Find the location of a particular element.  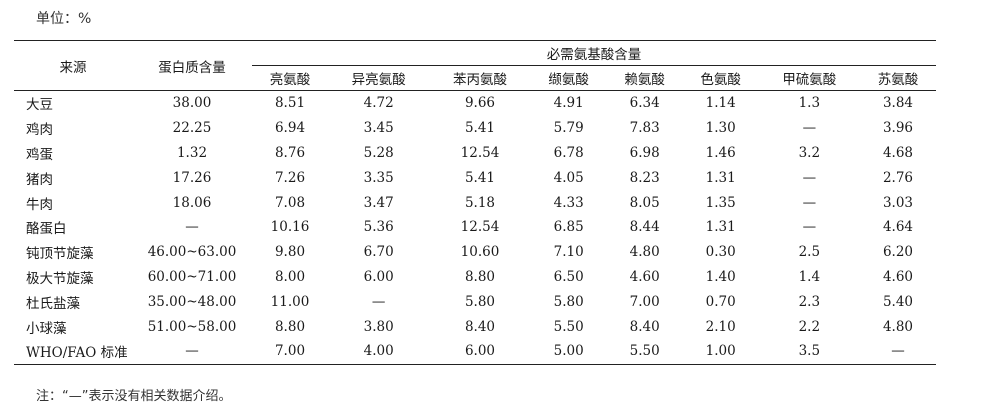

cell-value: 1.40 is located at coordinates (720, 276).